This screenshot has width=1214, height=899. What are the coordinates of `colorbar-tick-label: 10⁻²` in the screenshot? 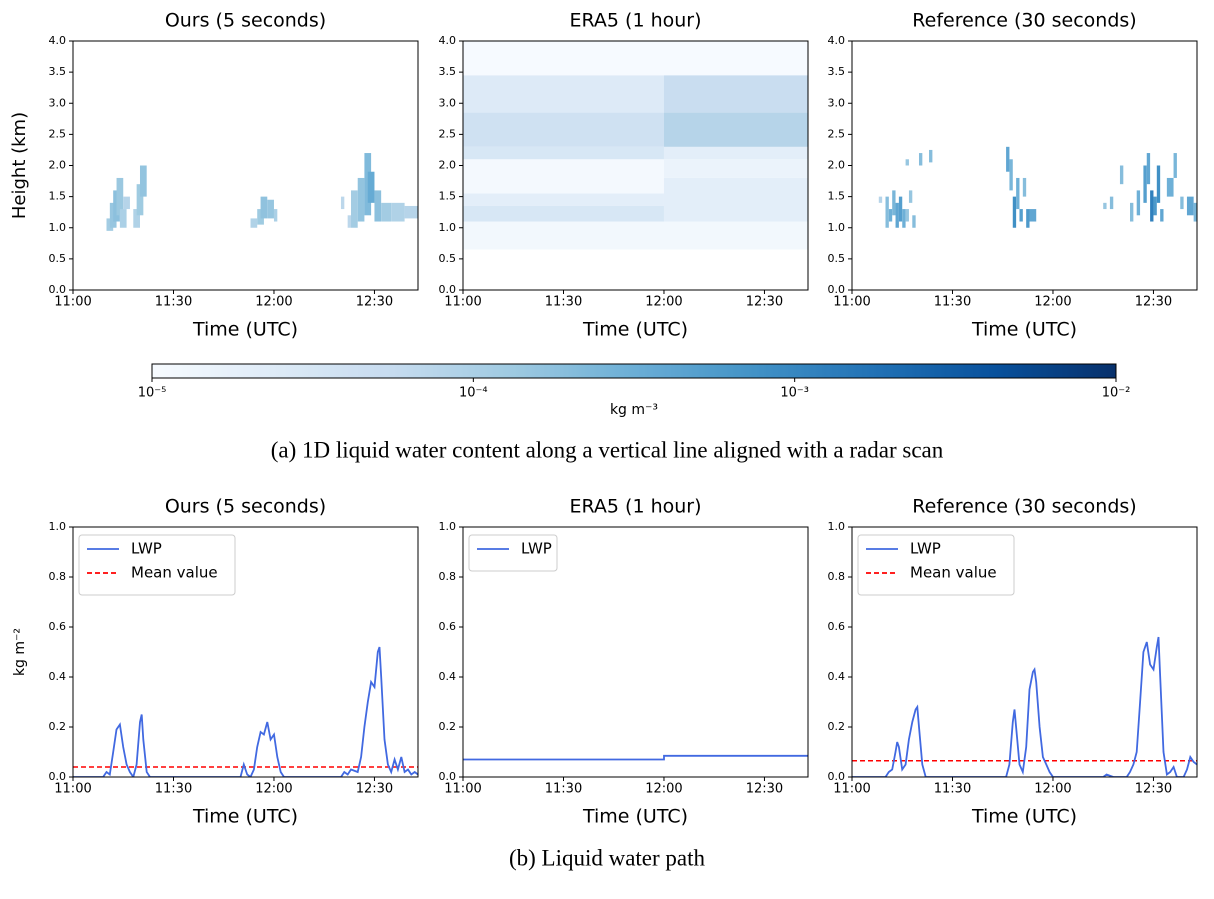 It's located at (1116, 393).